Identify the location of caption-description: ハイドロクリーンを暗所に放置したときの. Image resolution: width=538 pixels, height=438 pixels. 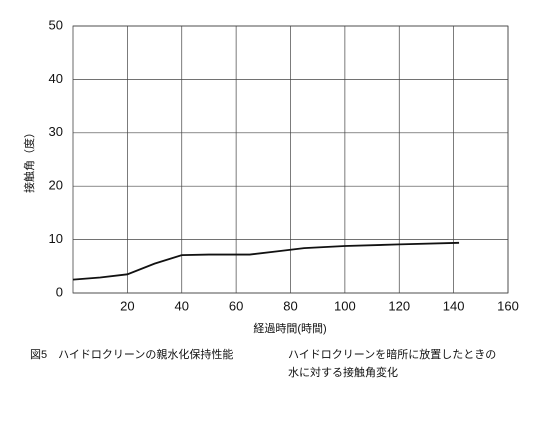
(392, 354).